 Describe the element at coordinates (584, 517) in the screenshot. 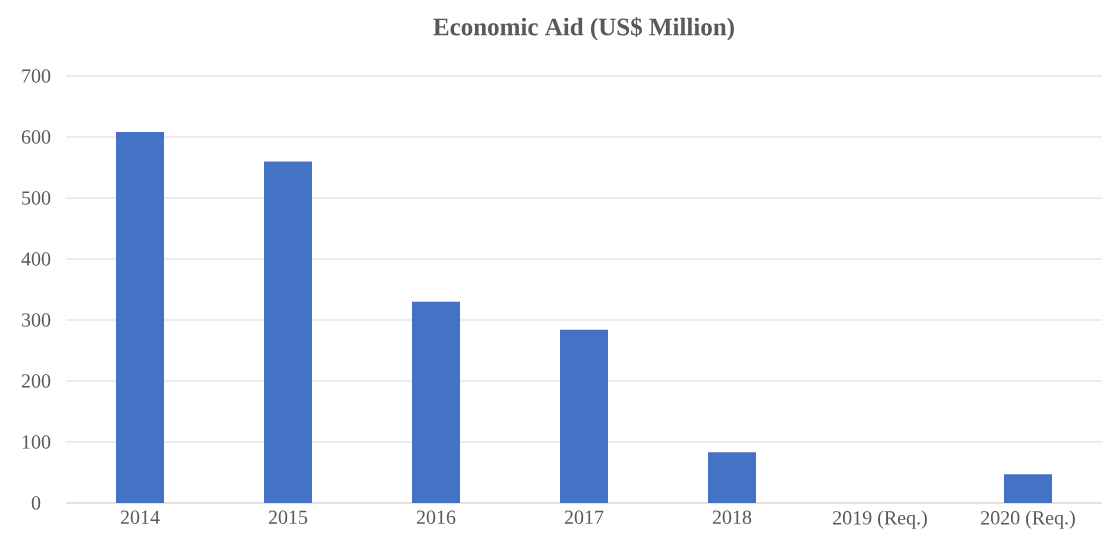

I see `x-tick-label: 2017` at that location.